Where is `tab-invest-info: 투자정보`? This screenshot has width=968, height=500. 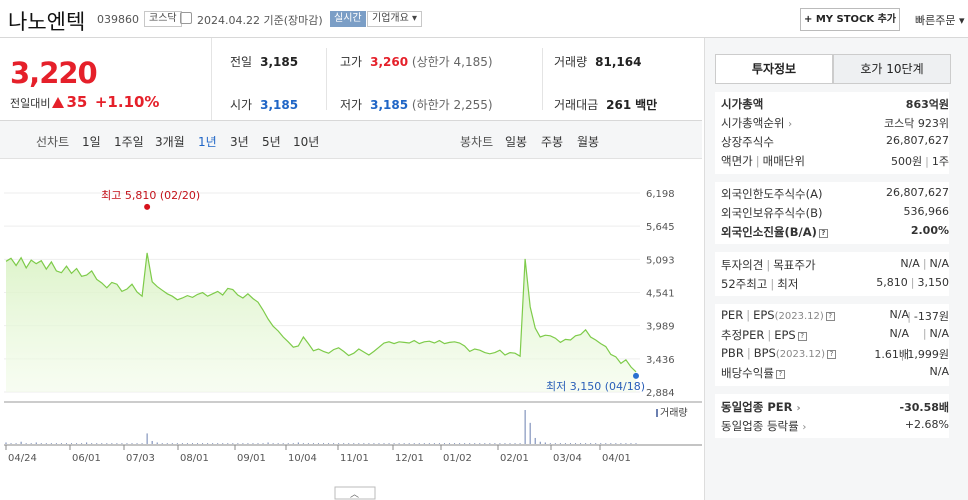
tab-invest-info: 투자정보 is located at coordinates (774, 69).